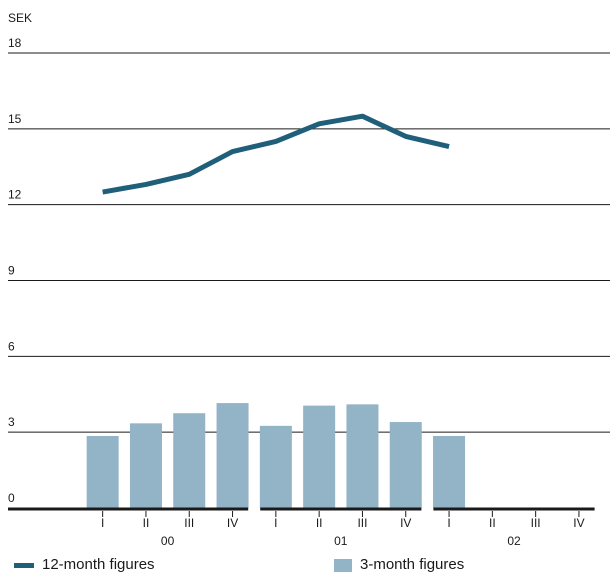 This screenshot has width=612, height=574. Describe the element at coordinates (168, 541) in the screenshot. I see `x-year-label: 00` at that location.